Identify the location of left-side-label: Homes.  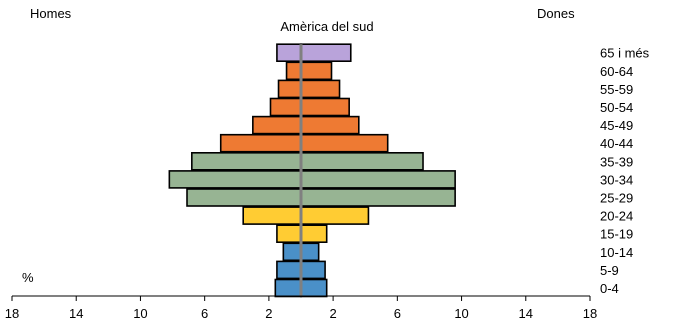
(51, 13).